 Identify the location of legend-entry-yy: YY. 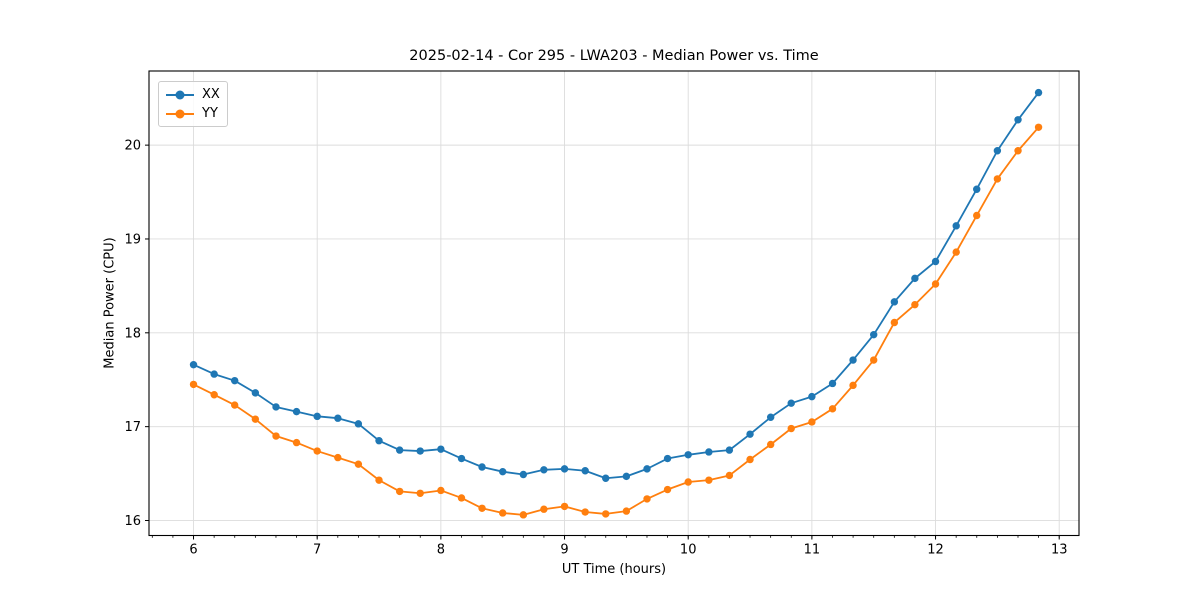
(196, 113).